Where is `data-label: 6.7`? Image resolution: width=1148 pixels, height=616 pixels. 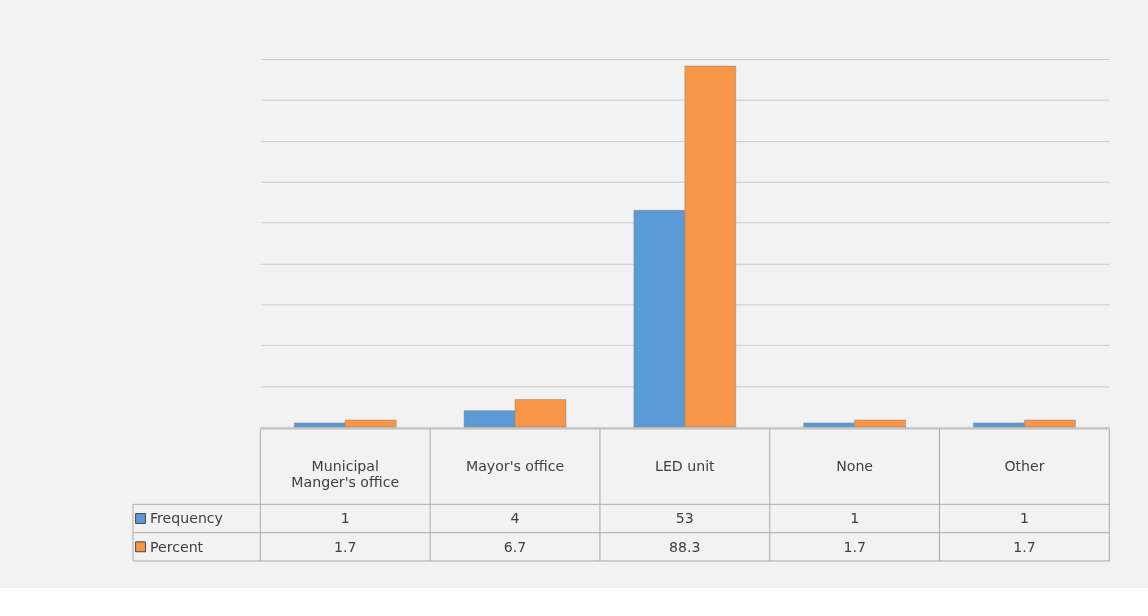
data-label: 6.7 is located at coordinates (515, 546).